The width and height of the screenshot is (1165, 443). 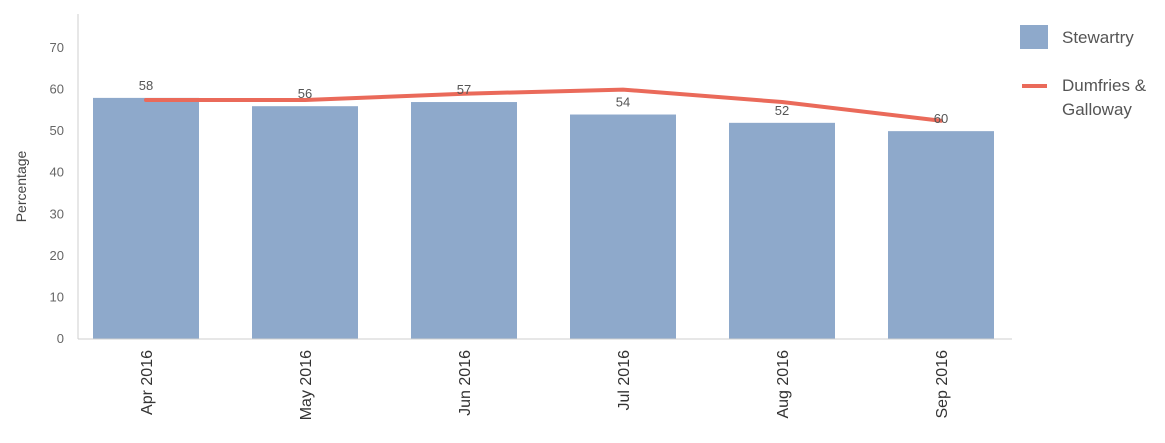 I want to click on x-tick-label: Jul 2016, so click(x=624, y=380).